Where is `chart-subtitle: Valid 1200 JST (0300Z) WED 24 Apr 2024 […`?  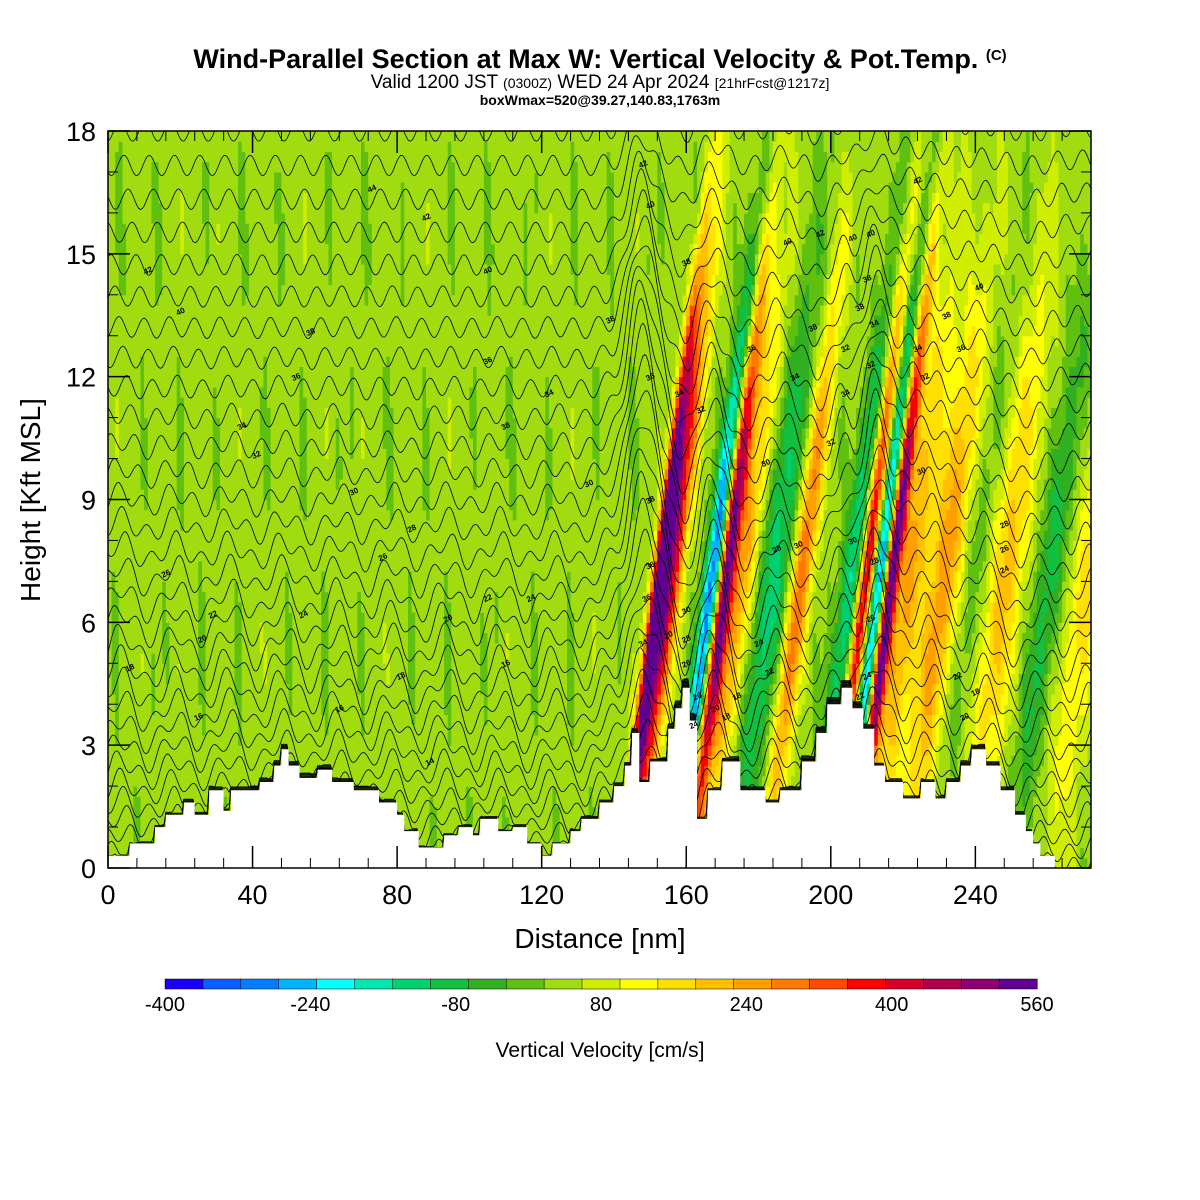 chart-subtitle: Valid 1200 JST (0300Z) WED 24 Apr 2024 [… is located at coordinates (600, 83).